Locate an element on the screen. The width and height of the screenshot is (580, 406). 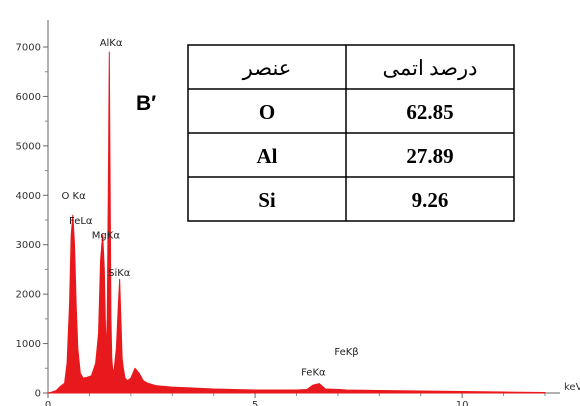
x-tick-label: 10 is located at coordinates (462, 403).